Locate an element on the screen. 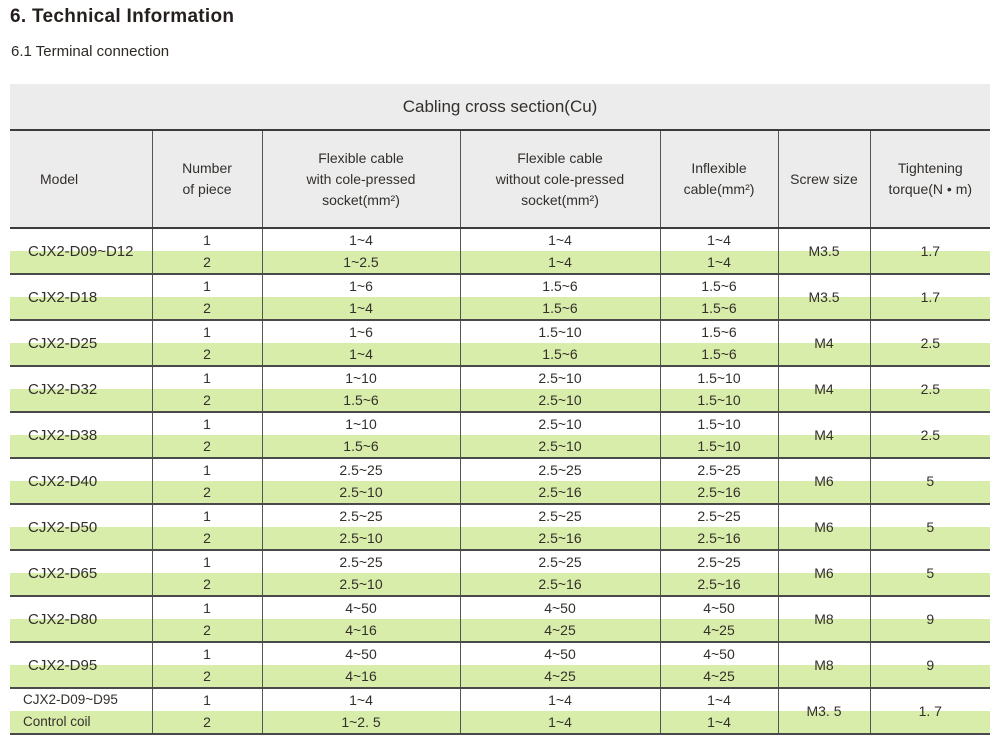 Image resolution: width=1000 pixels, height=748 pixels. model-cell: CJX2-D32 is located at coordinates (81, 389).